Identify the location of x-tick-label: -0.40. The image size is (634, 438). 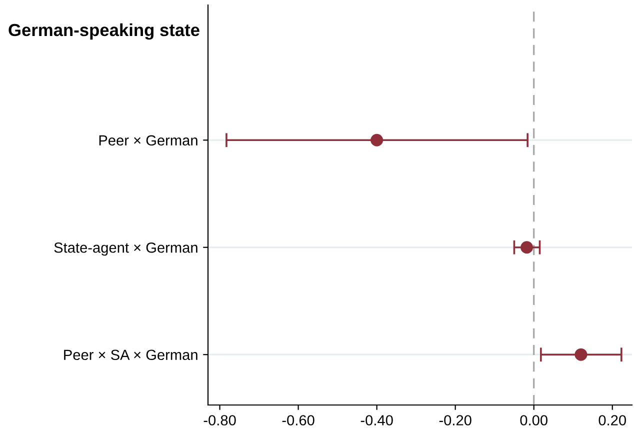
(376, 420).